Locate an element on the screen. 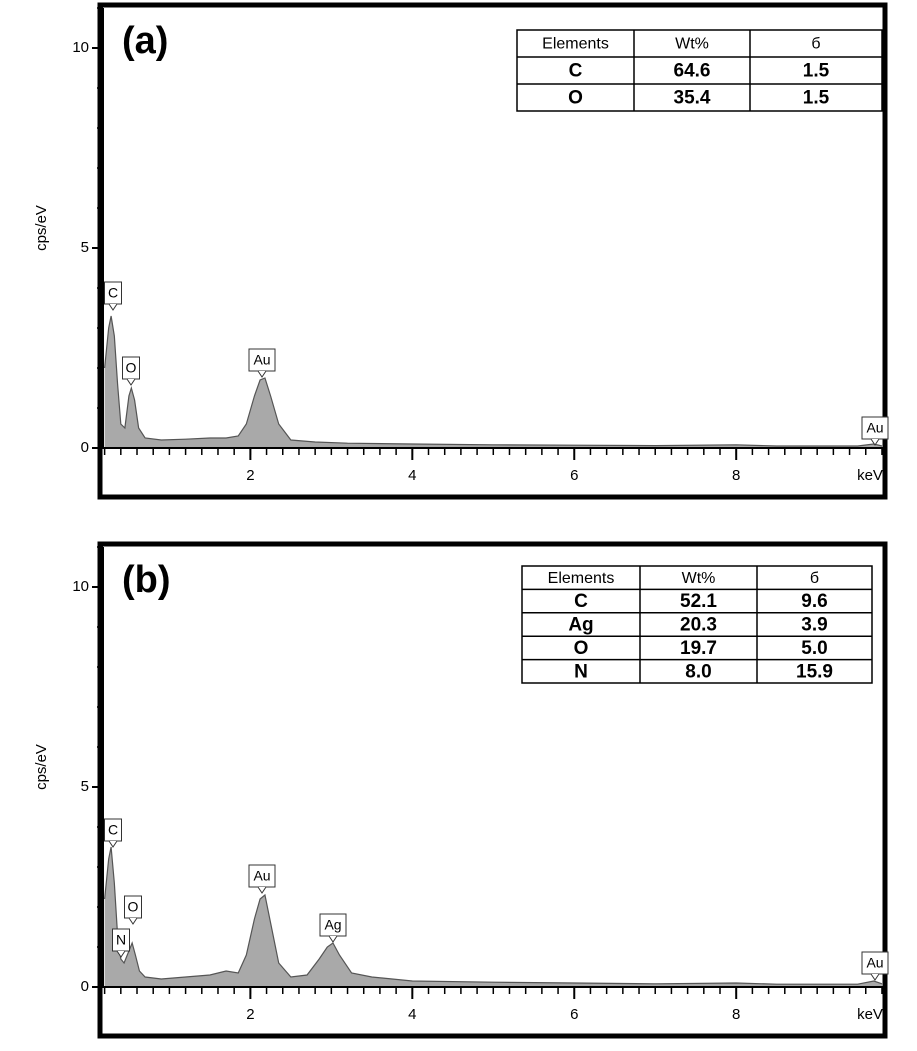  table-cell: 3.9 is located at coordinates (814, 625).